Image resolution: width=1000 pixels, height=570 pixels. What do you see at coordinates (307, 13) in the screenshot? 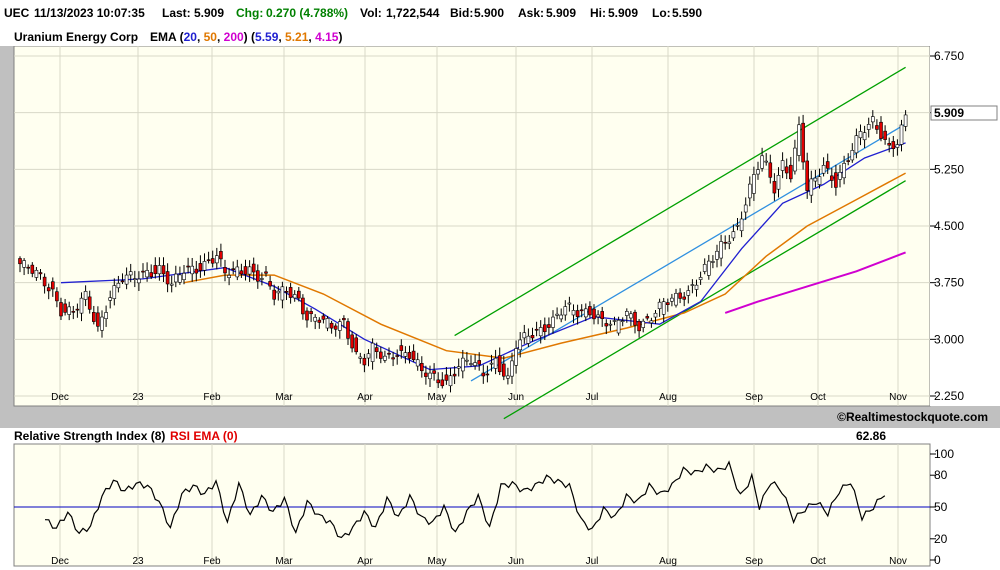
I see `chg-value: 0.270 (4.788%)` at bounding box center [307, 13].